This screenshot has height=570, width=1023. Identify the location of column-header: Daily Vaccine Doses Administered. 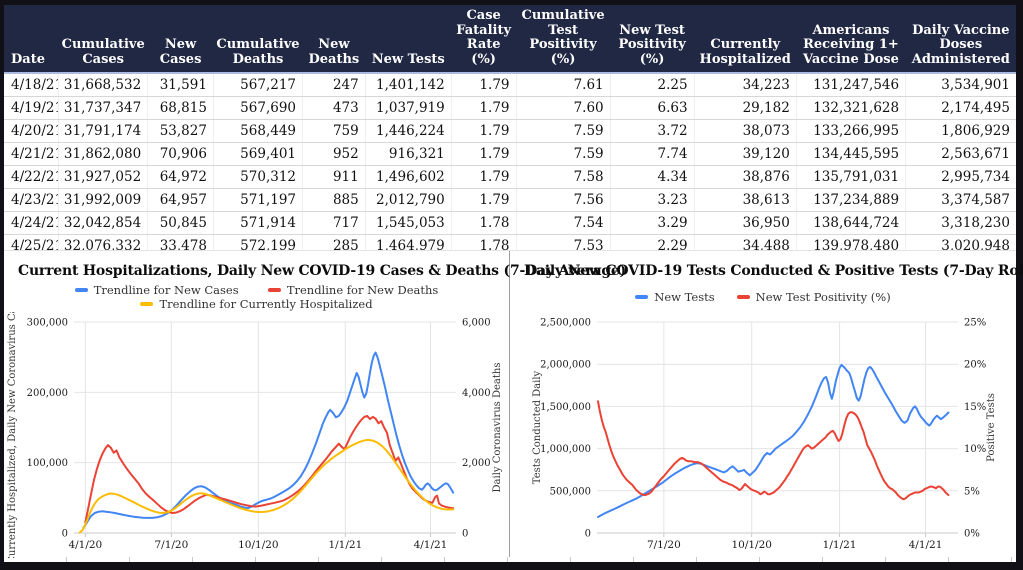
(960, 40).